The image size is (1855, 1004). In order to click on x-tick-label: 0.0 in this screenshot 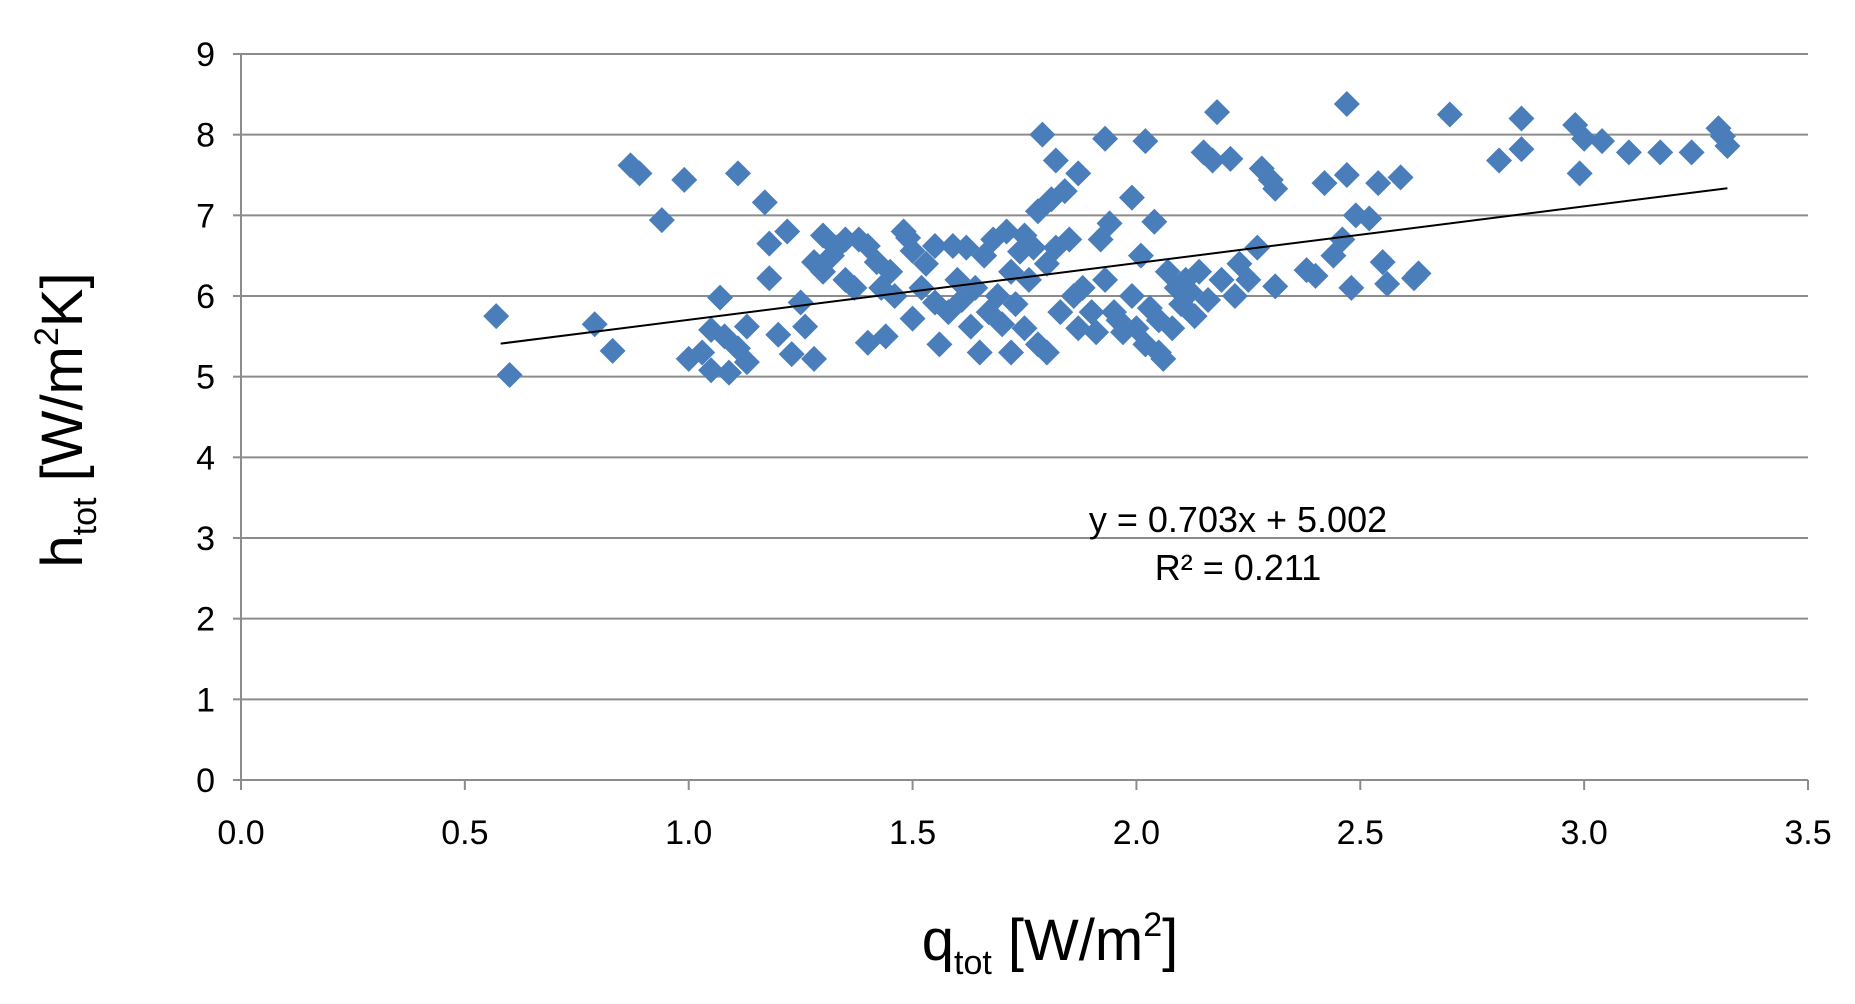, I will do `click(240, 833)`.